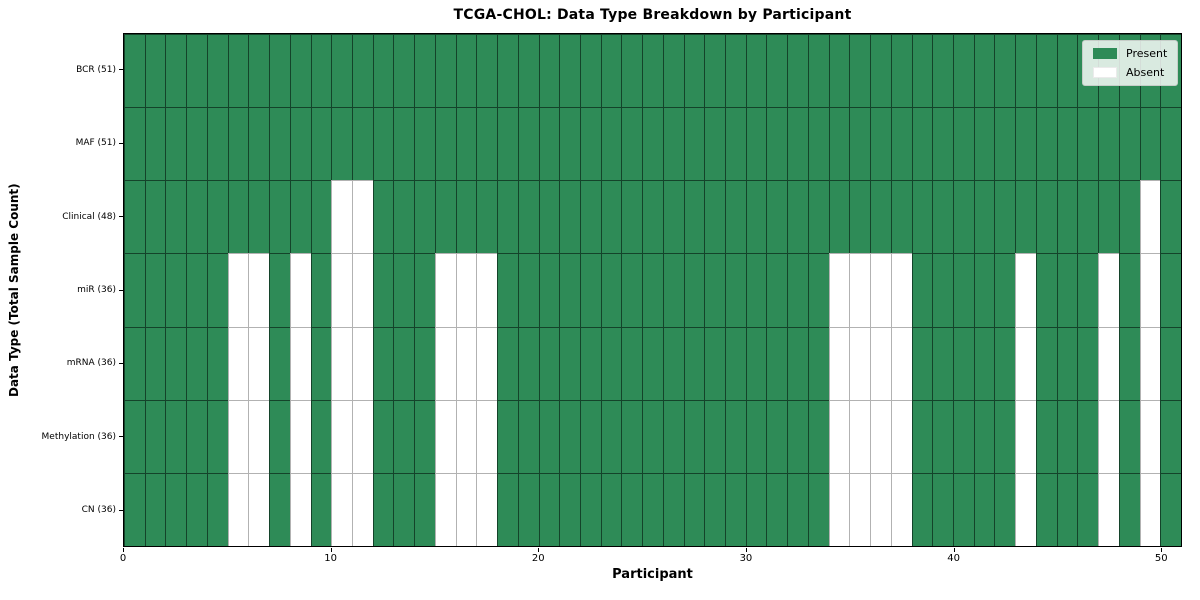 The height and width of the screenshot is (600, 1200). Describe the element at coordinates (98, 510) in the screenshot. I see `y-tick-label: CN (36)` at that location.